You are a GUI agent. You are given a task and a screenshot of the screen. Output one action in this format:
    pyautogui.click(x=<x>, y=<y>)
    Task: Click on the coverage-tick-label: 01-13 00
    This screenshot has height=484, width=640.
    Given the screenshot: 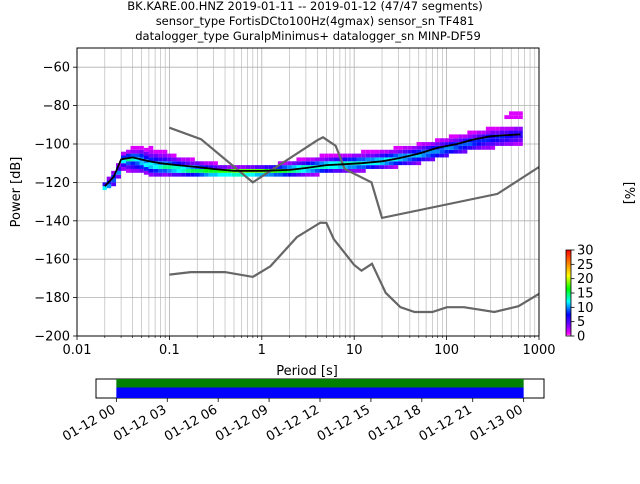 What is the action you would take?
    pyautogui.click(x=497, y=423)
    